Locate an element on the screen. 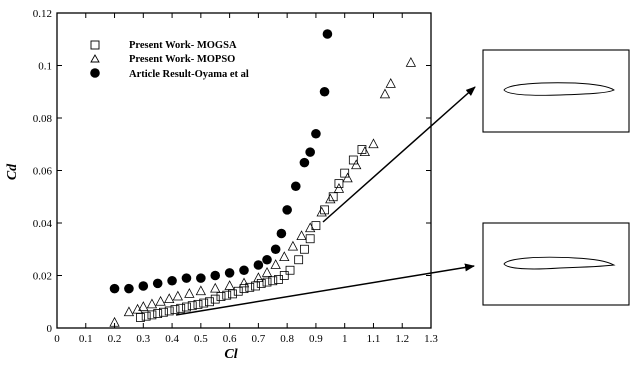 This screenshot has height=368, width=634. y-tick-label: 0.06 is located at coordinates (43, 172).